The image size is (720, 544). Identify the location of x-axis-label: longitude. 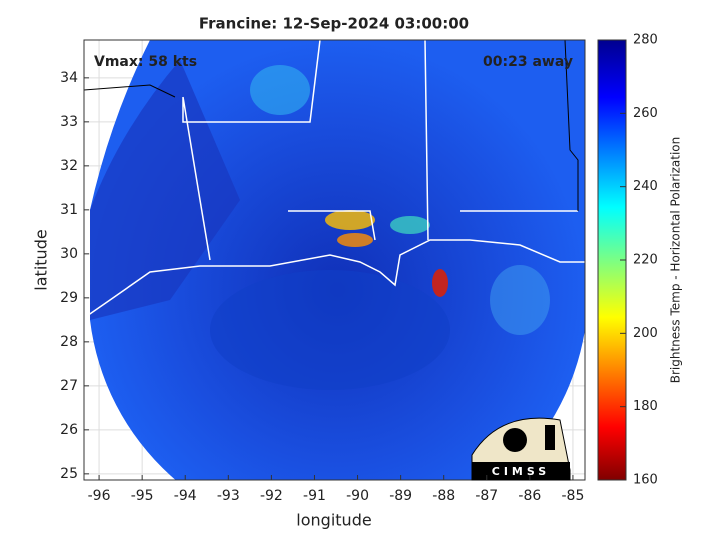
(333, 520).